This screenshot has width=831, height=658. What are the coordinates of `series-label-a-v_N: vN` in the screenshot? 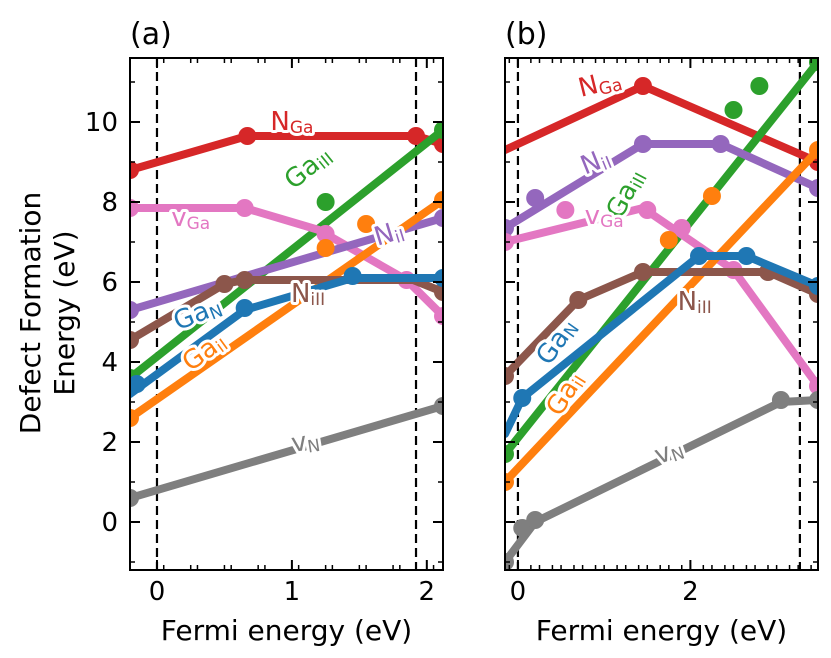 It's located at (305, 442).